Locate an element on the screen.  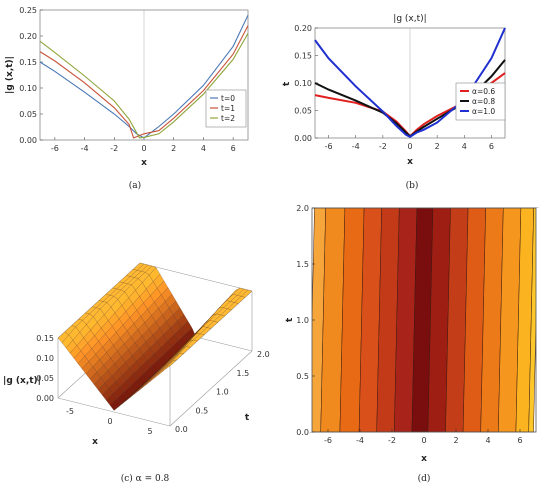
edge-mask-left is located at coordinates (309, 320).